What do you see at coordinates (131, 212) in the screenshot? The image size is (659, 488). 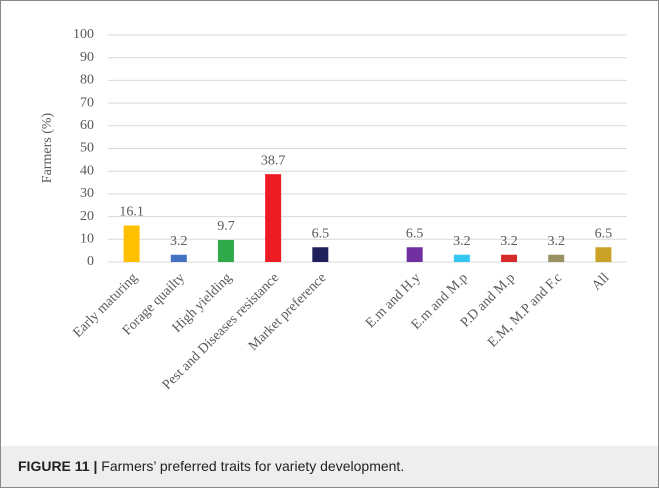 I see `value-label: 16.1` at bounding box center [131, 212].